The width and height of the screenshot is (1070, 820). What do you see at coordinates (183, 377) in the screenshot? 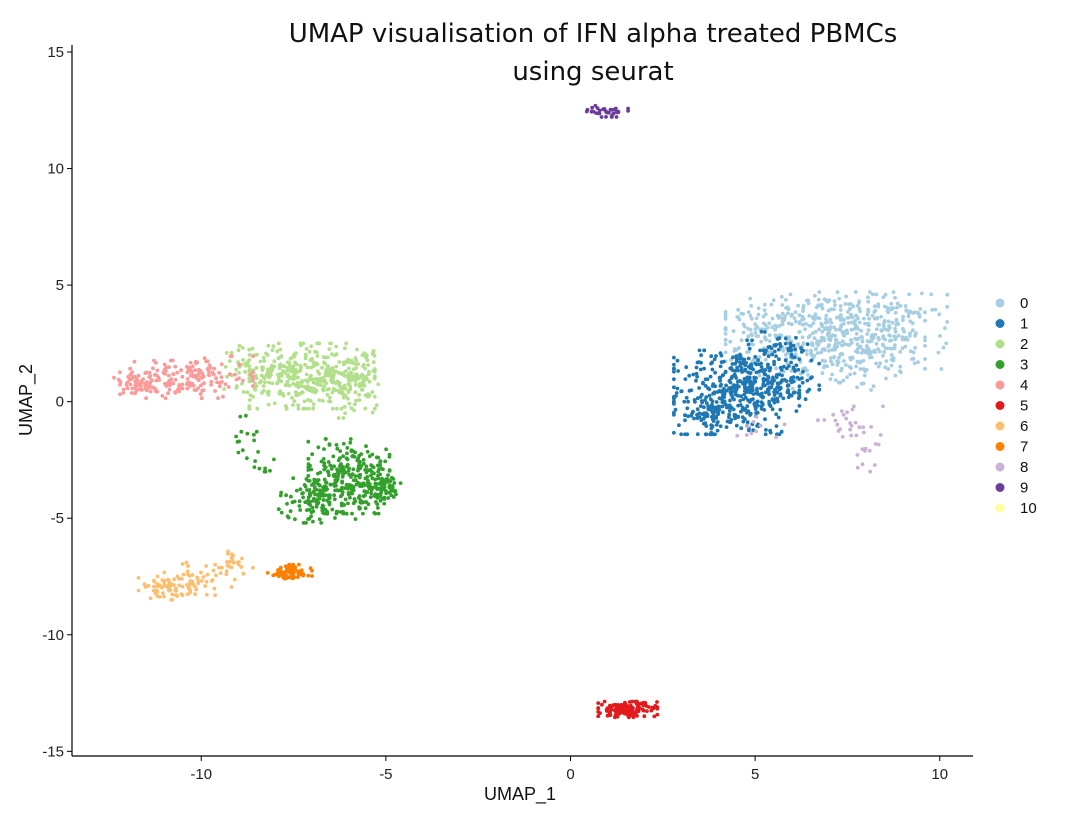
I see `cluster-4-points` at bounding box center [183, 377].